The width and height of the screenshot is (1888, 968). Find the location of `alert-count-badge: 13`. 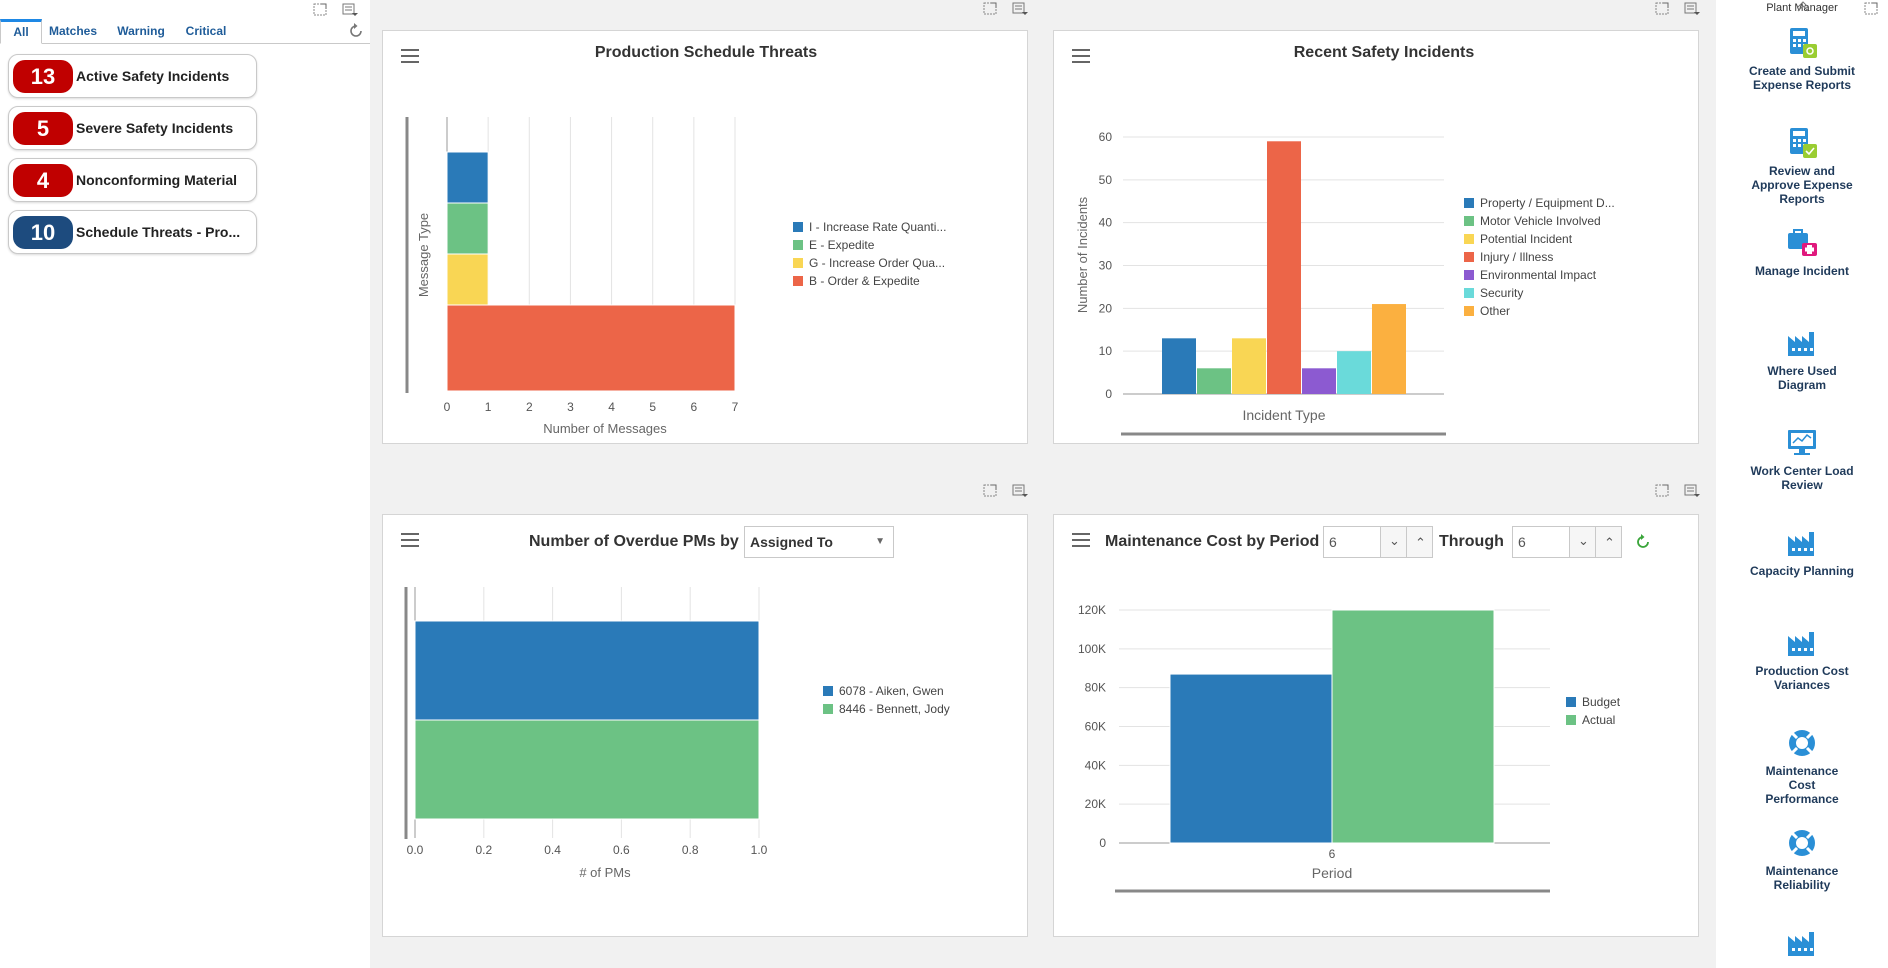

alert-count-badge: 13 is located at coordinates (43, 76).